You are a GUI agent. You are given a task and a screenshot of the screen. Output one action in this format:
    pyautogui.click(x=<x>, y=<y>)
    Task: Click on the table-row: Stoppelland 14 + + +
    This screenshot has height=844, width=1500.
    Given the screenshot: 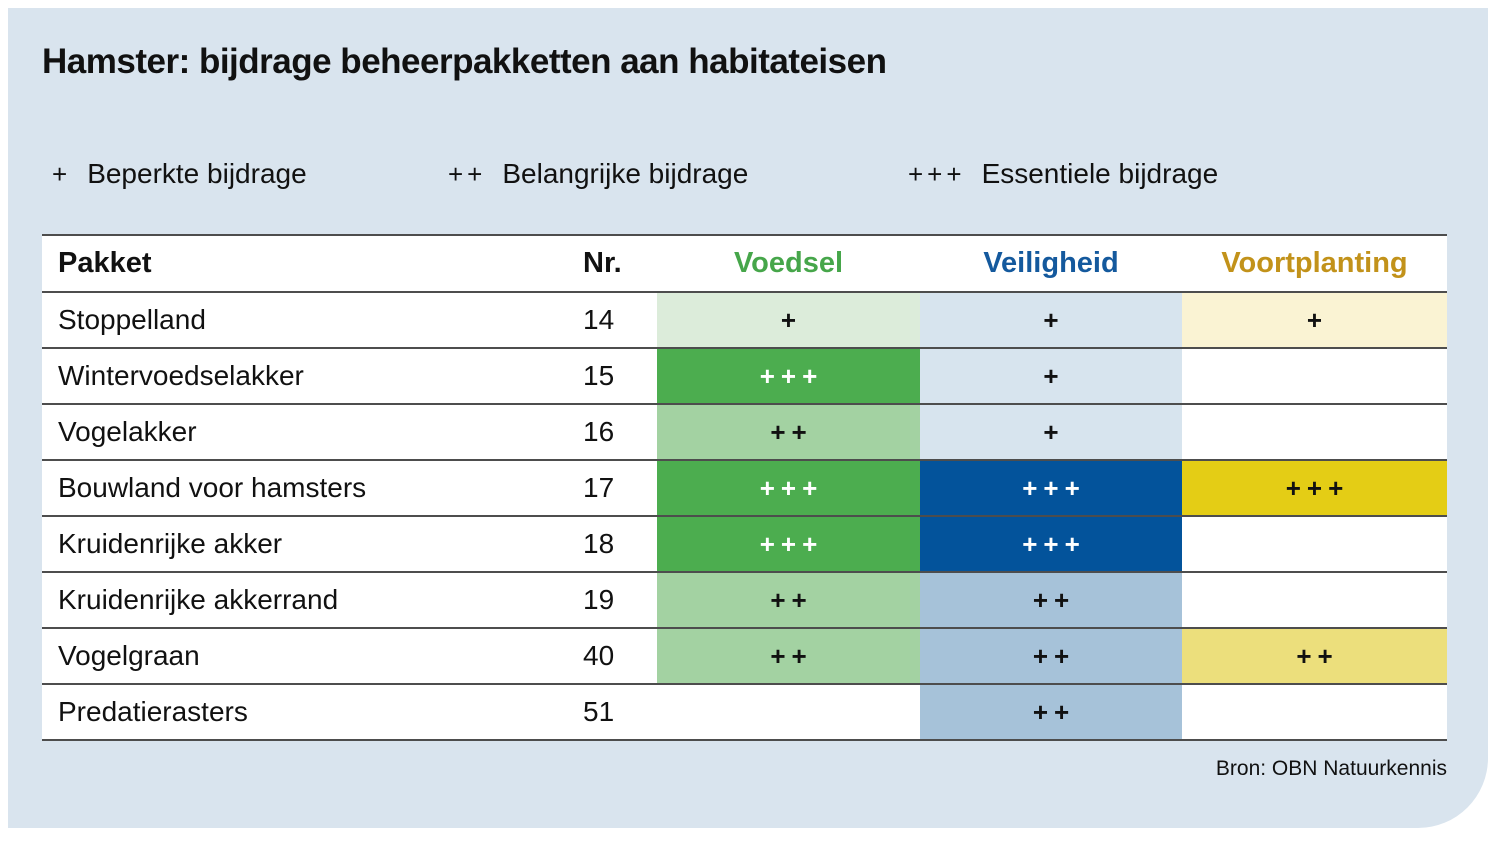 What is the action you would take?
    pyautogui.click(x=744, y=321)
    